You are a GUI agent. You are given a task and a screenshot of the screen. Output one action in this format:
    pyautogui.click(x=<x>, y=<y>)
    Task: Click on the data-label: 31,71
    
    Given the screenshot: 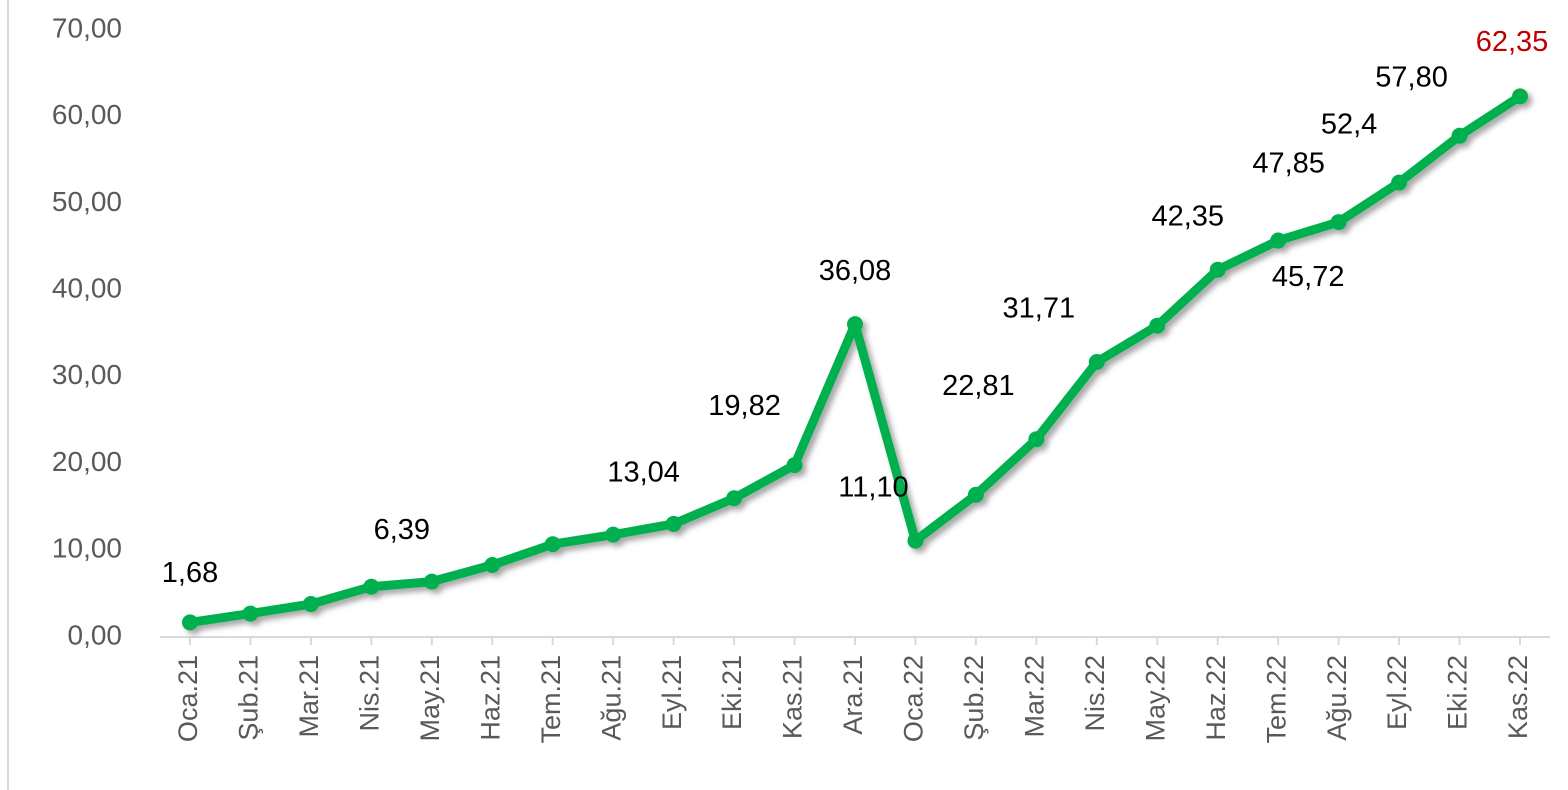 What is the action you would take?
    pyautogui.click(x=1039, y=309)
    